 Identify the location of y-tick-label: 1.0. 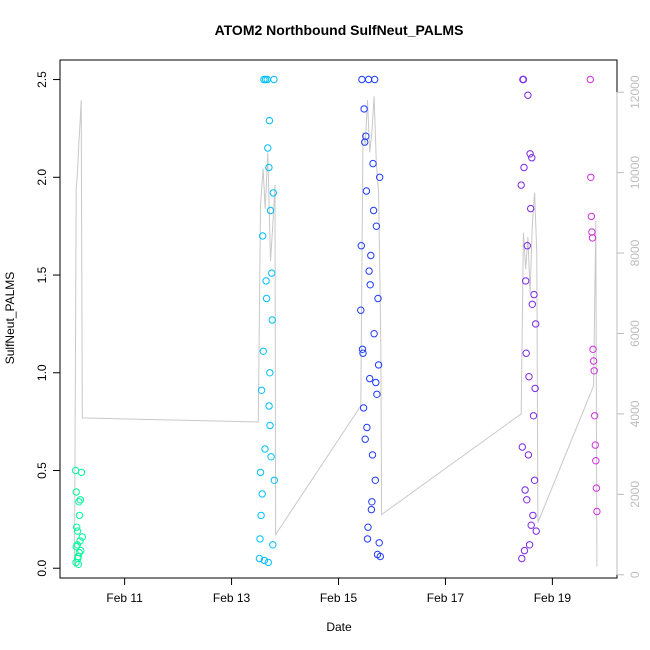
(42, 372).